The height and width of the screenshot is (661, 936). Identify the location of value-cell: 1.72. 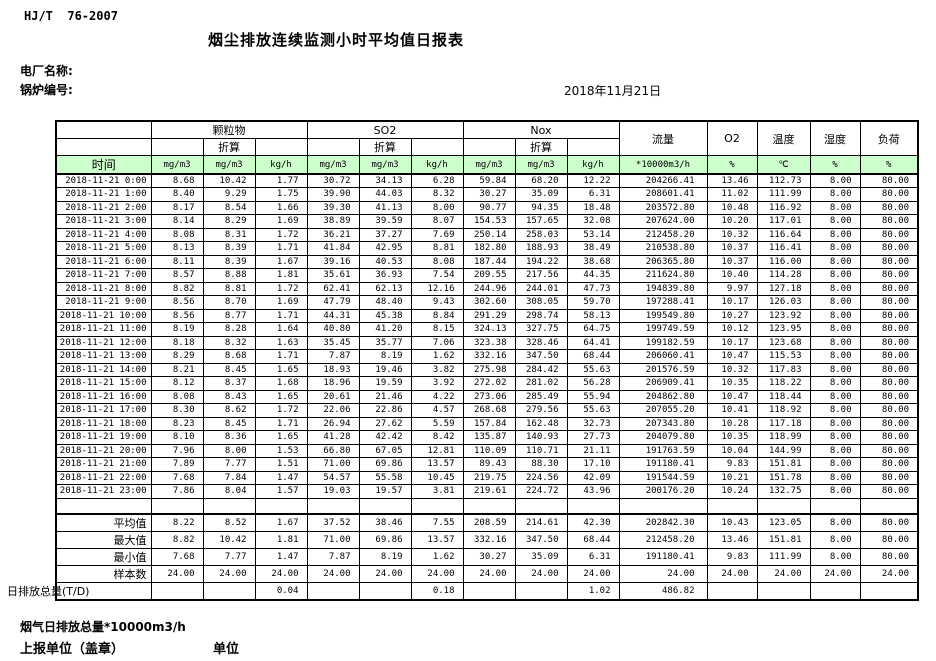
(281, 410).